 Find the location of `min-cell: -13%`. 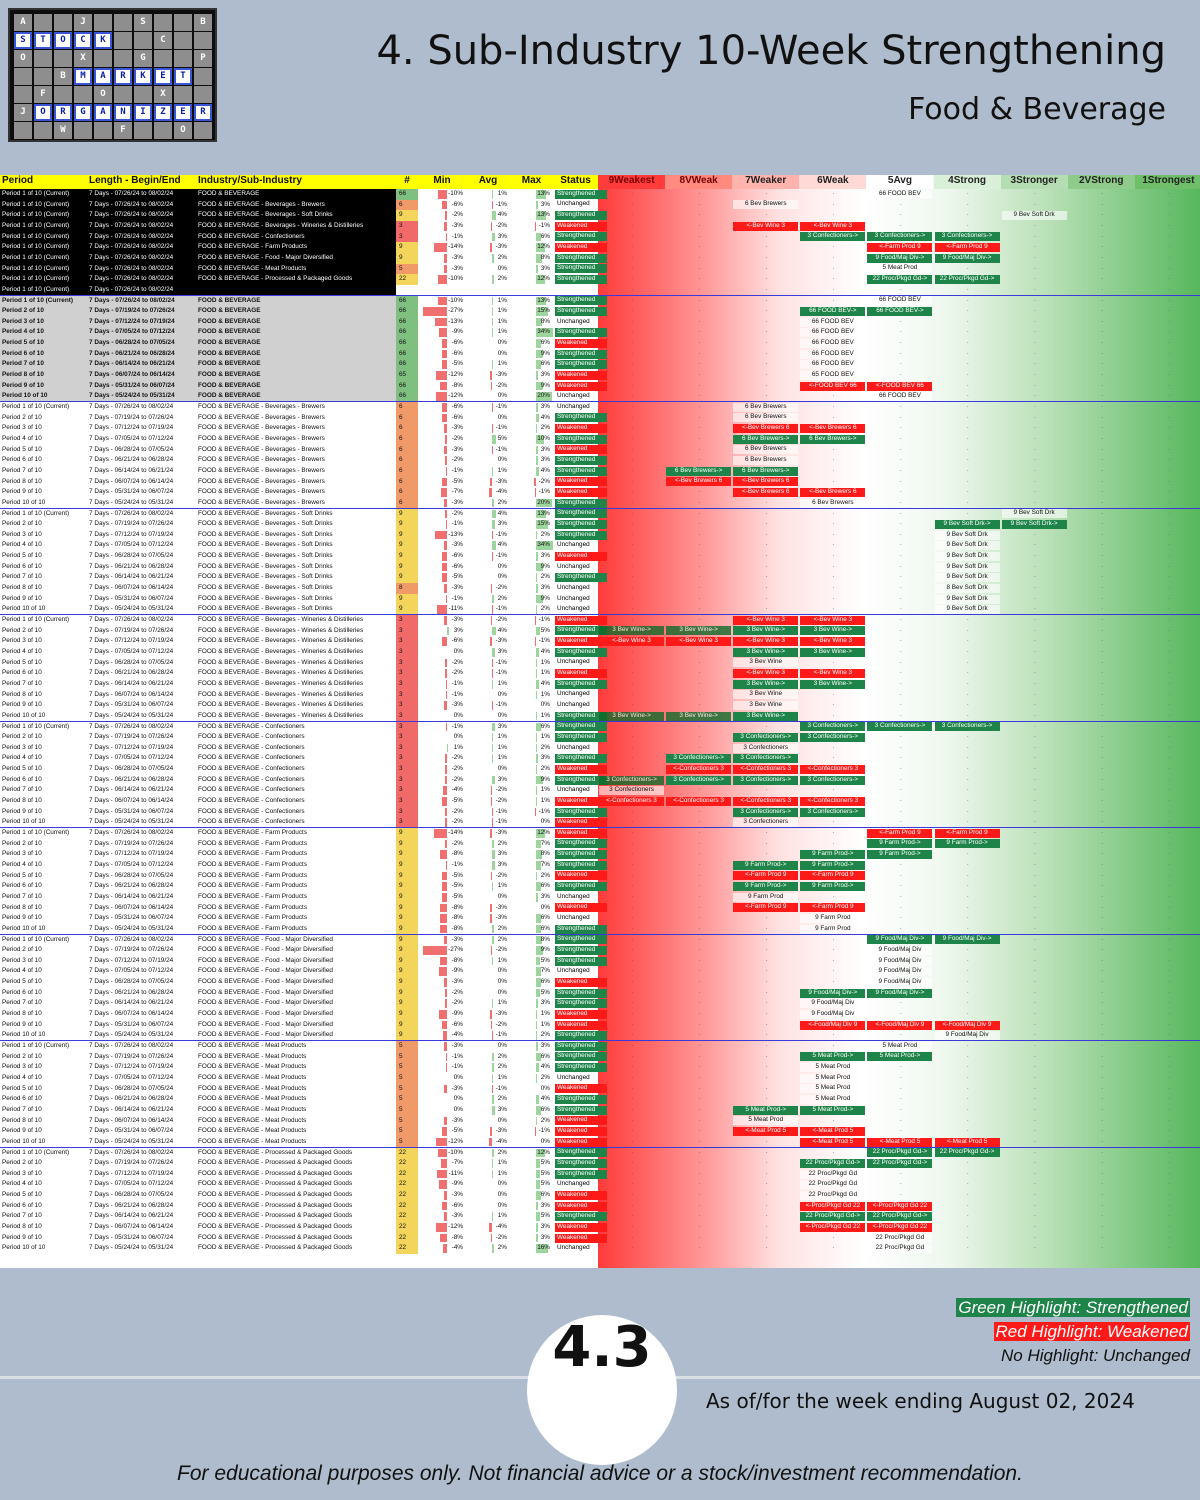

min-cell: -13% is located at coordinates (442, 322).